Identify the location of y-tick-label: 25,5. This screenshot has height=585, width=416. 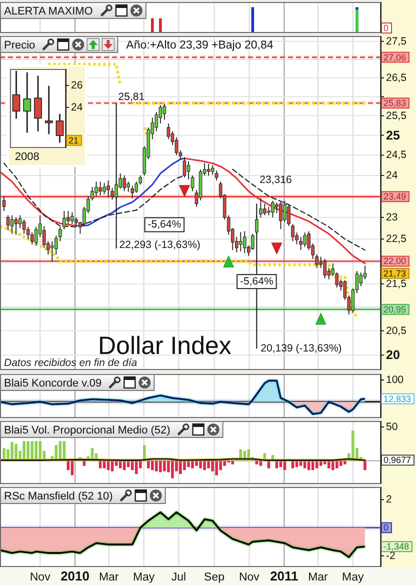
(396, 116).